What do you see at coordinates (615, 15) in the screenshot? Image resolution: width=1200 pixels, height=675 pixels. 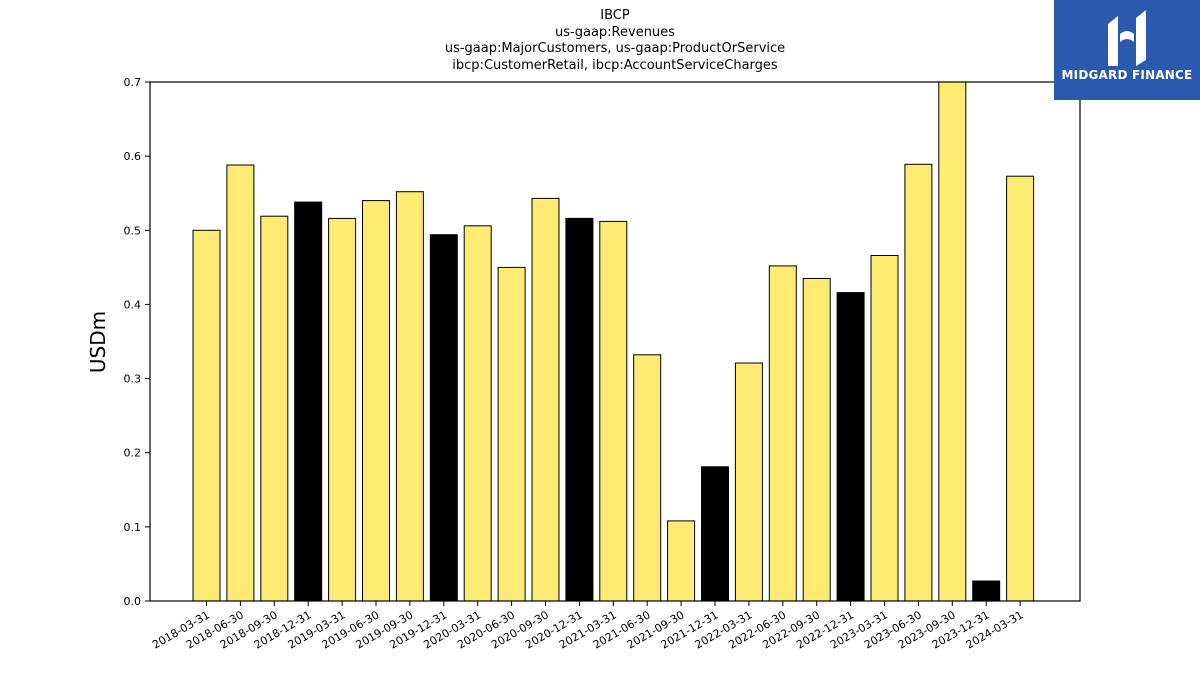 I see `chart-title-line-1: IBCP` at bounding box center [615, 15].